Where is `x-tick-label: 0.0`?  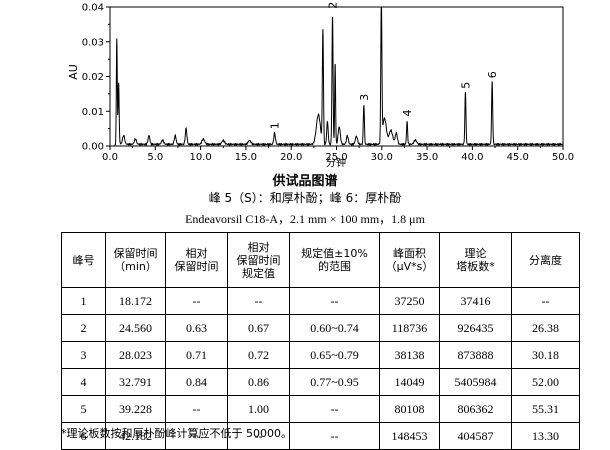 x-tick-label: 0.0 is located at coordinates (110, 157).